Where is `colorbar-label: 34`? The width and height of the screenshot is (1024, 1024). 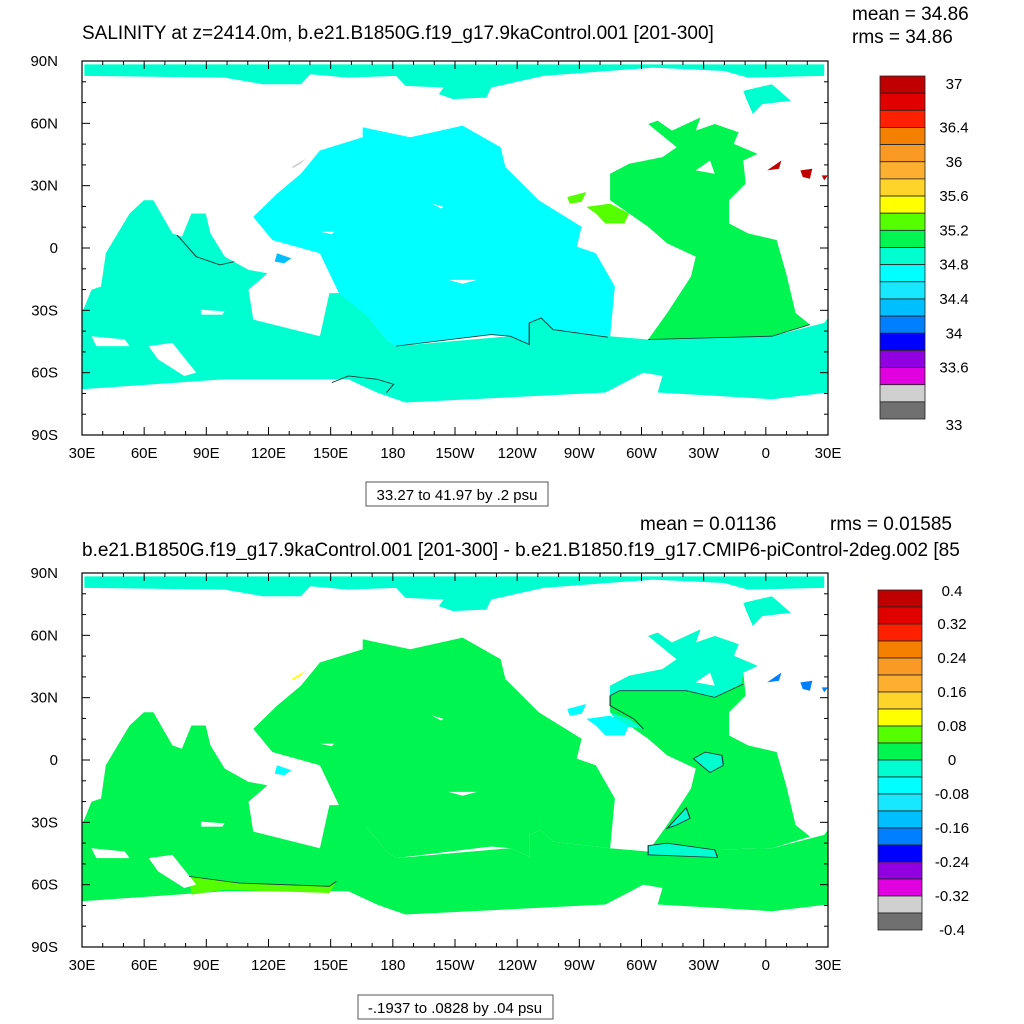
colorbar-label: 34 is located at coordinates (954, 333).